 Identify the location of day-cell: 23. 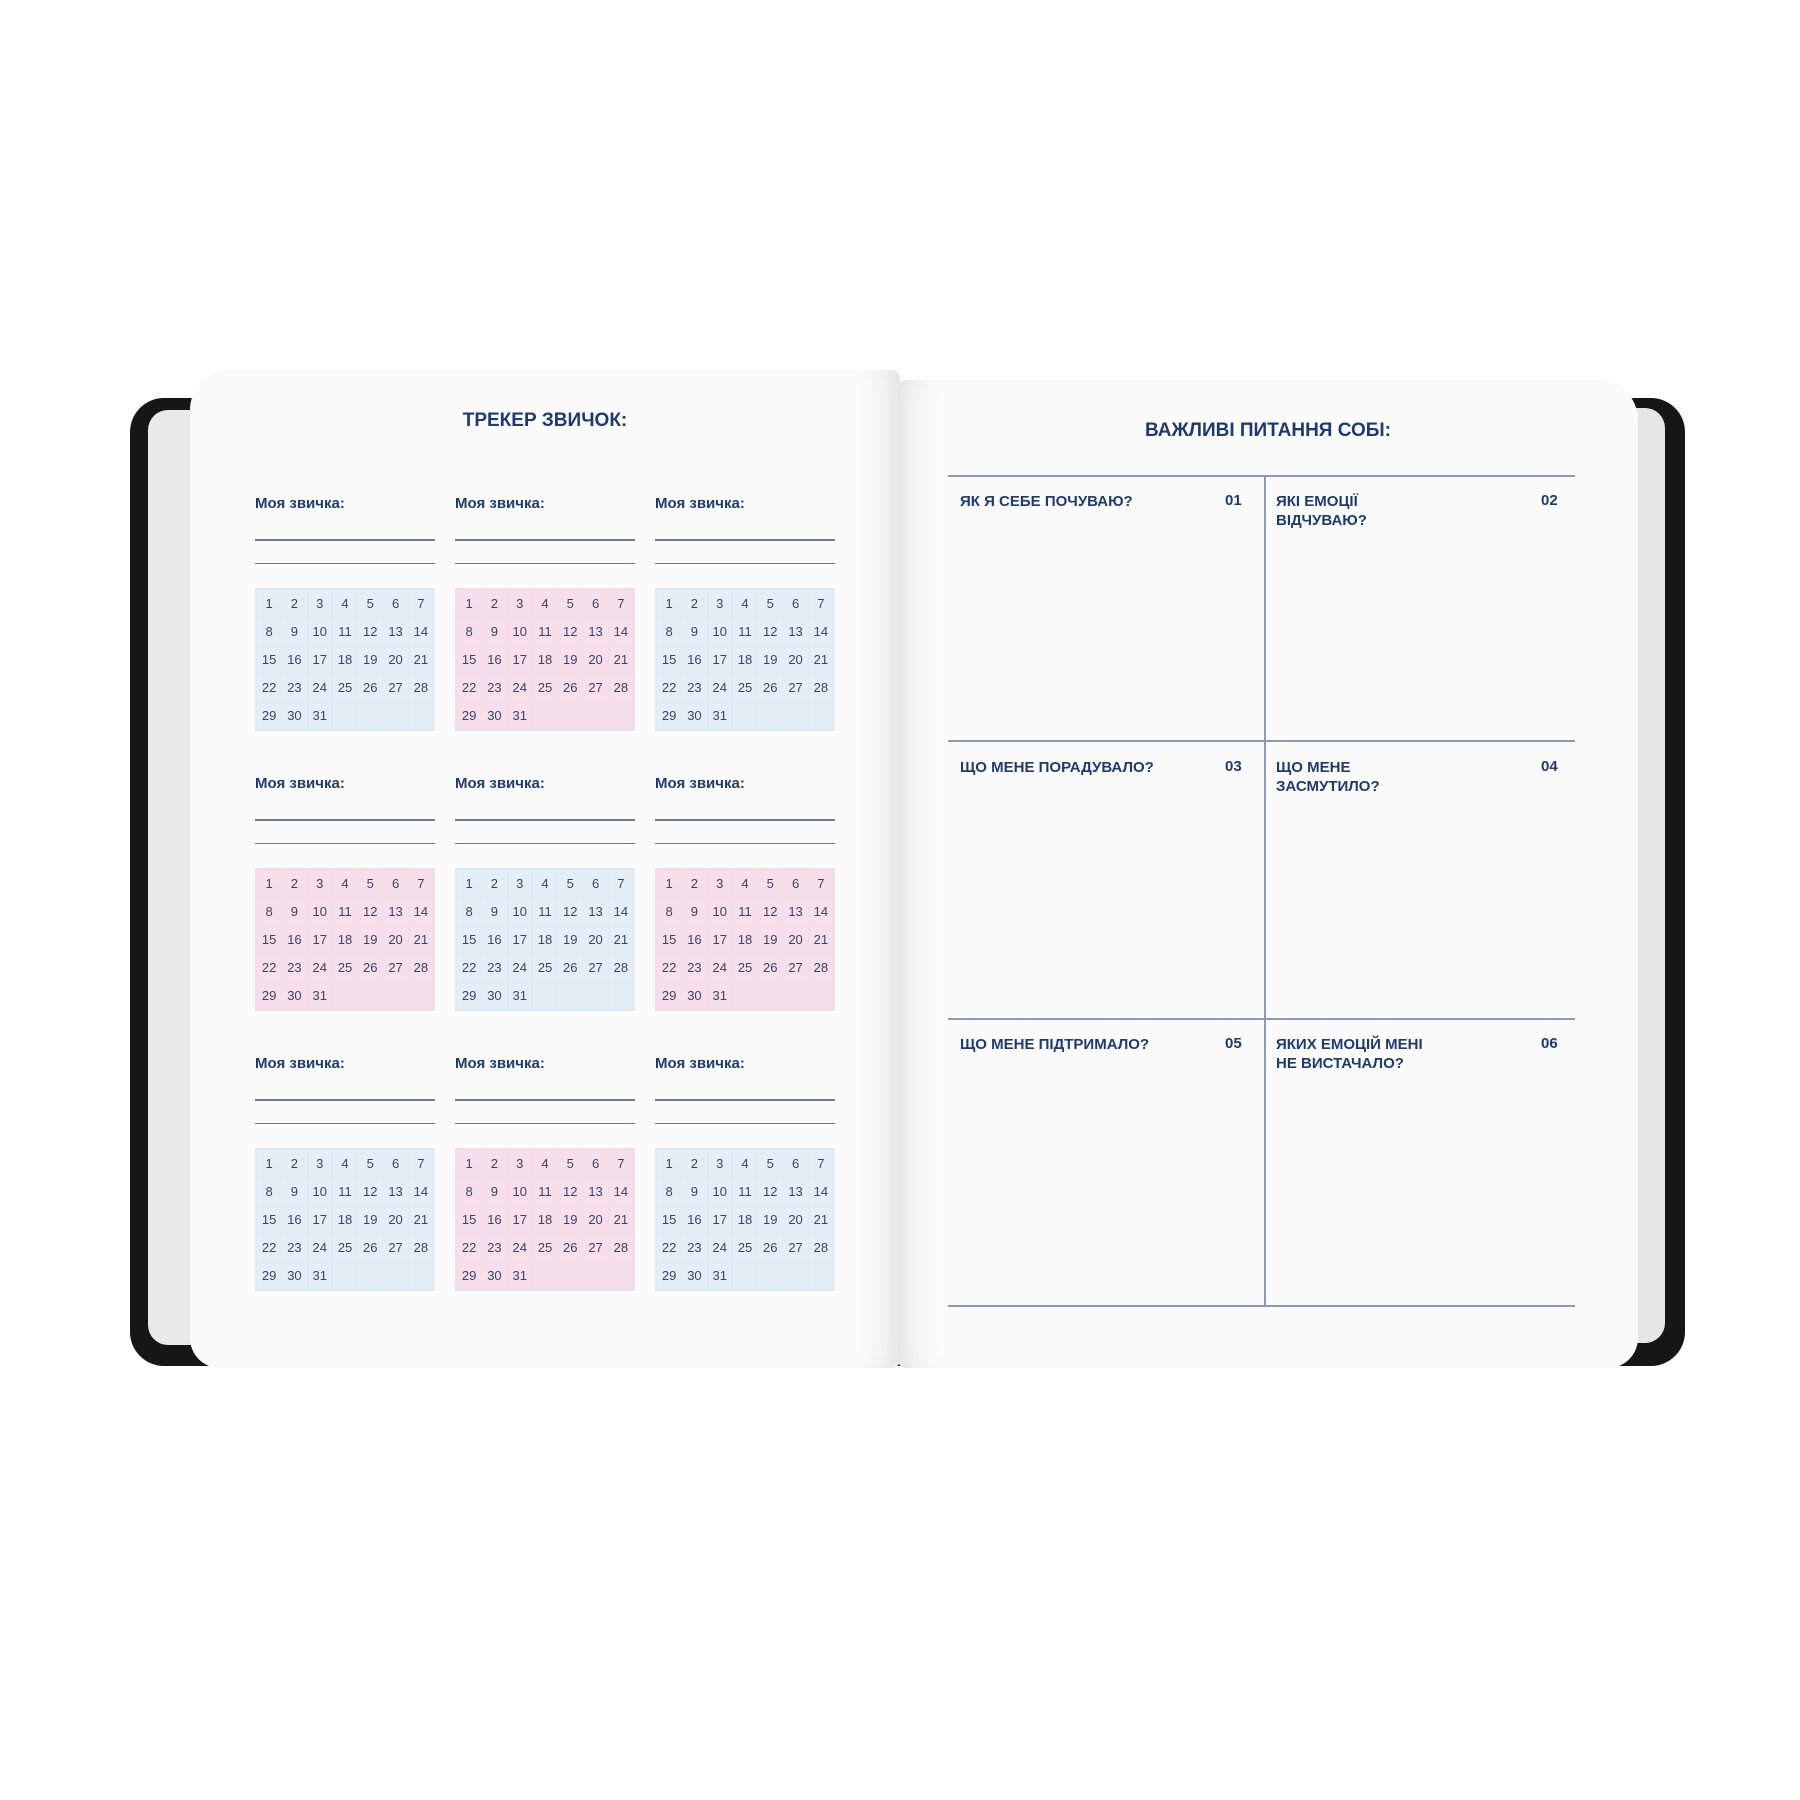
(694, 967).